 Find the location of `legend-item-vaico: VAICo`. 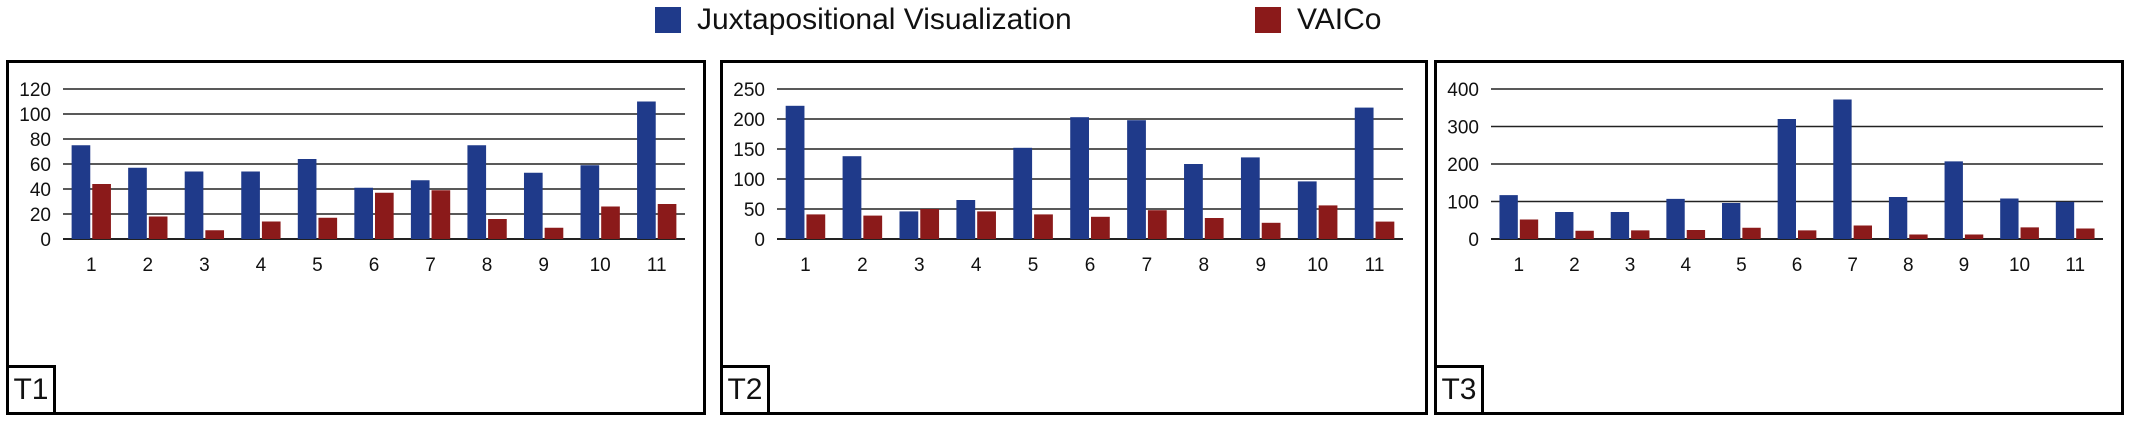

legend-item-vaico: VAICo is located at coordinates (1318, 19).